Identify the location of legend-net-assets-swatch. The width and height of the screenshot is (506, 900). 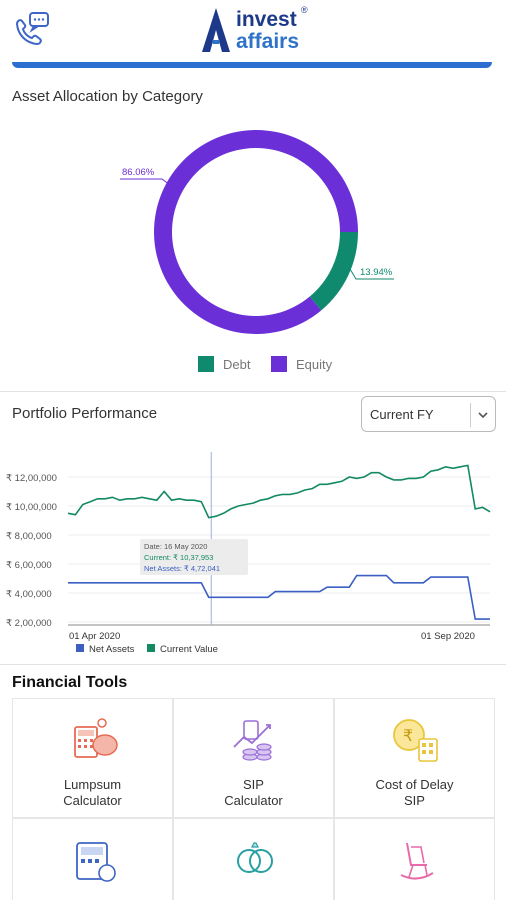
(80, 648).